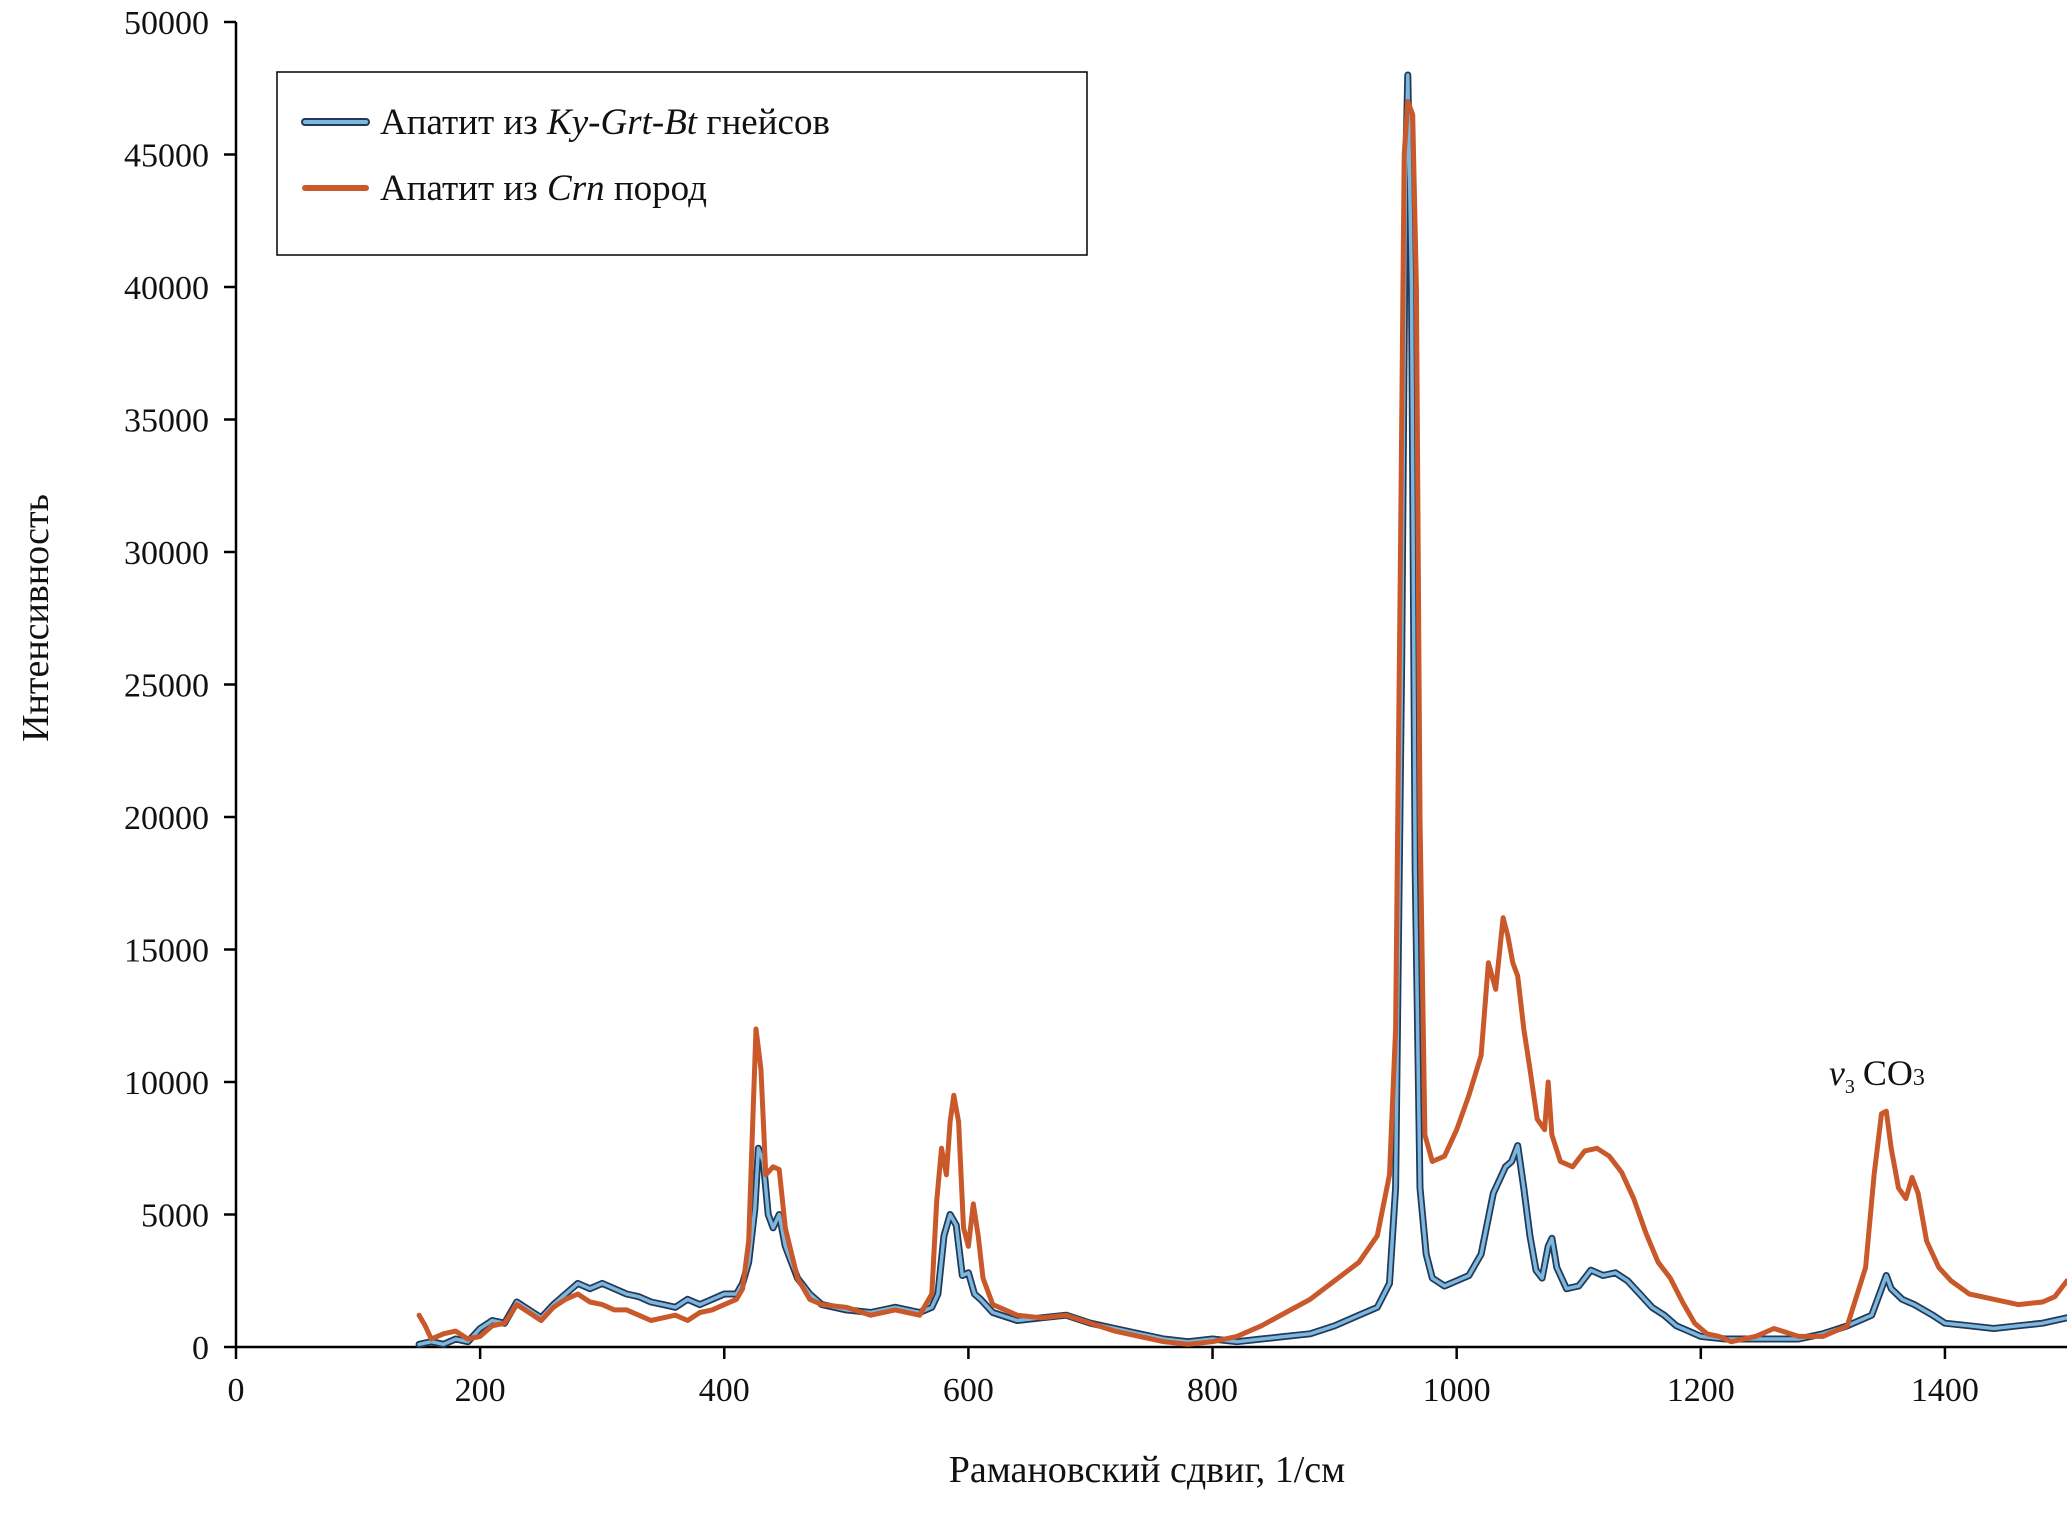  What do you see at coordinates (166, 951) in the screenshot?
I see `y-tick-label: 15000` at bounding box center [166, 951].